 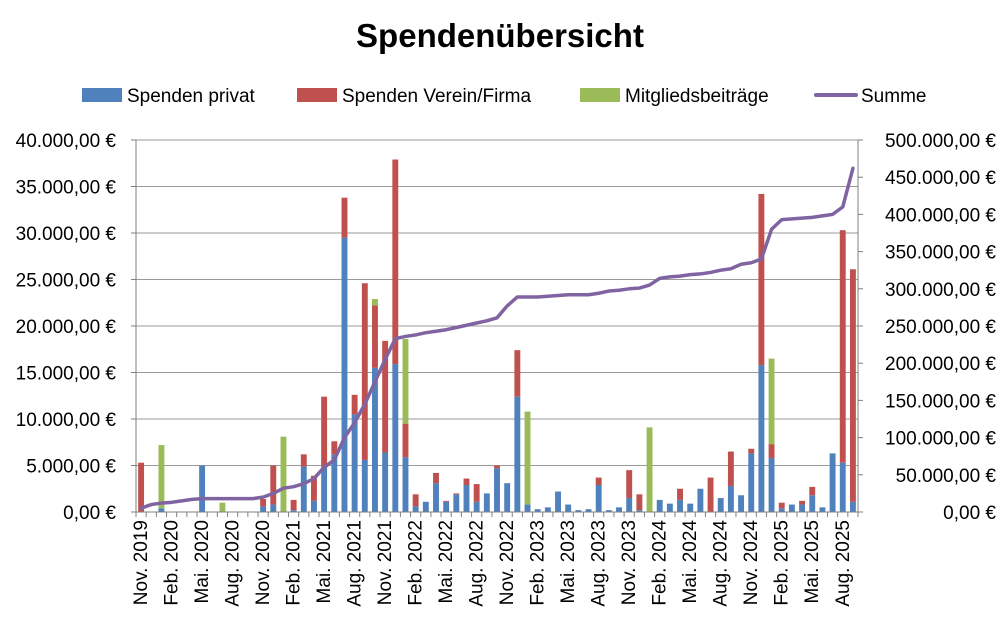 What do you see at coordinates (233, 563) in the screenshot?
I see `x-tick-label: Aug. 2020` at bounding box center [233, 563].